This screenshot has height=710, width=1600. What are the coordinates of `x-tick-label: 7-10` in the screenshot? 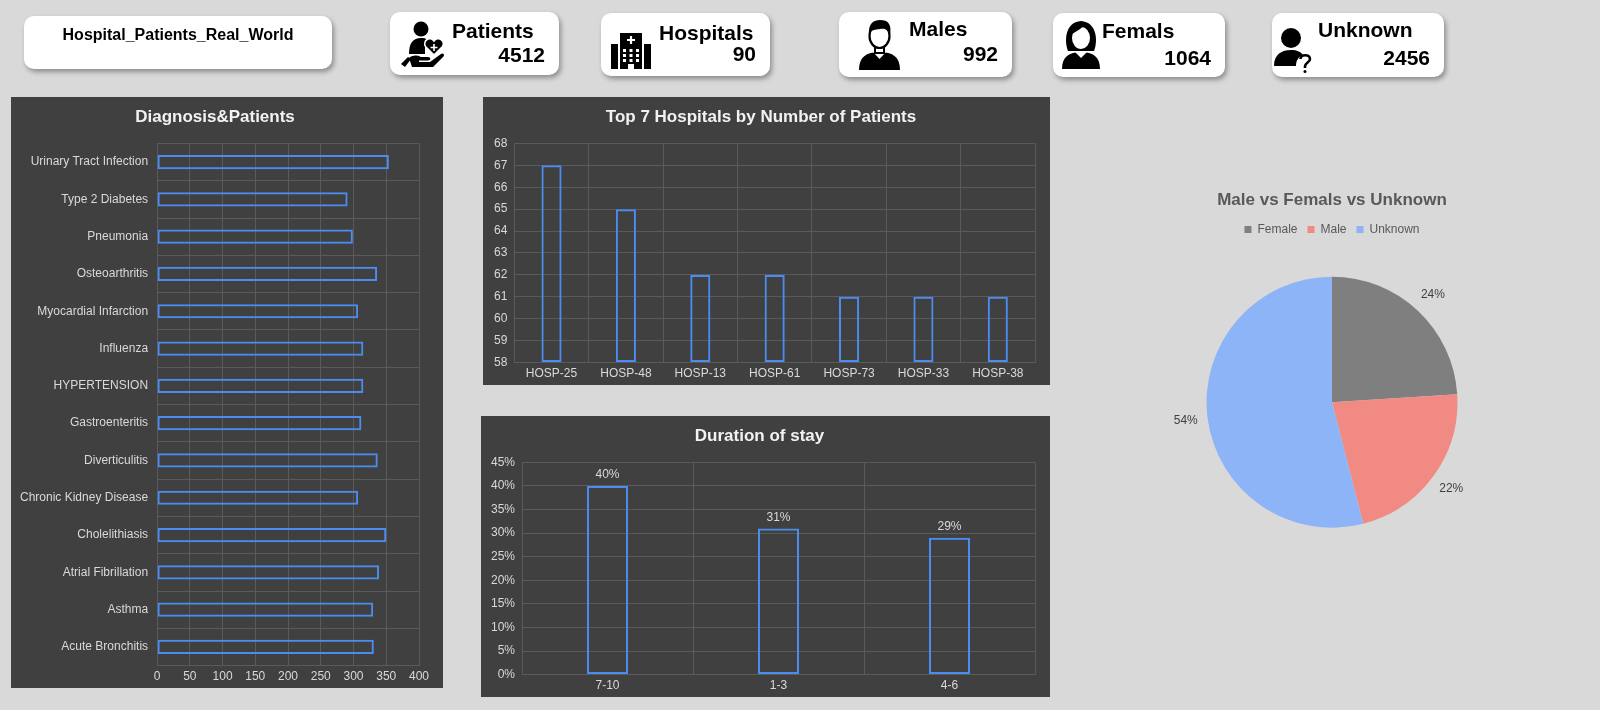 It's located at (607, 685).